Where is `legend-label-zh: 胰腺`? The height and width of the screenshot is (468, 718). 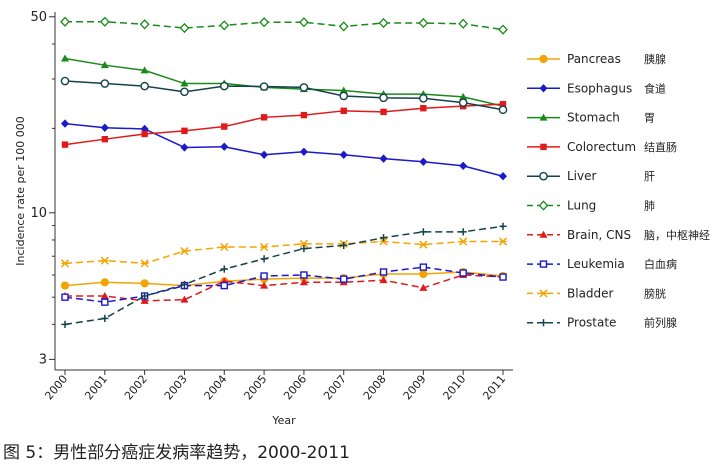
legend-label-zh: 胰腺 is located at coordinates (655, 59).